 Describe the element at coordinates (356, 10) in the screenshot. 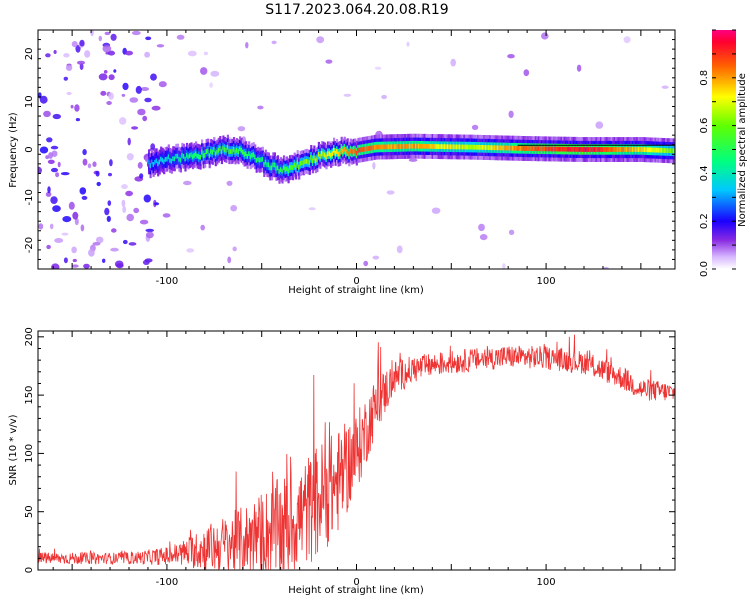

I see `figure-title: S117.2023.064.20.08.R19` at that location.